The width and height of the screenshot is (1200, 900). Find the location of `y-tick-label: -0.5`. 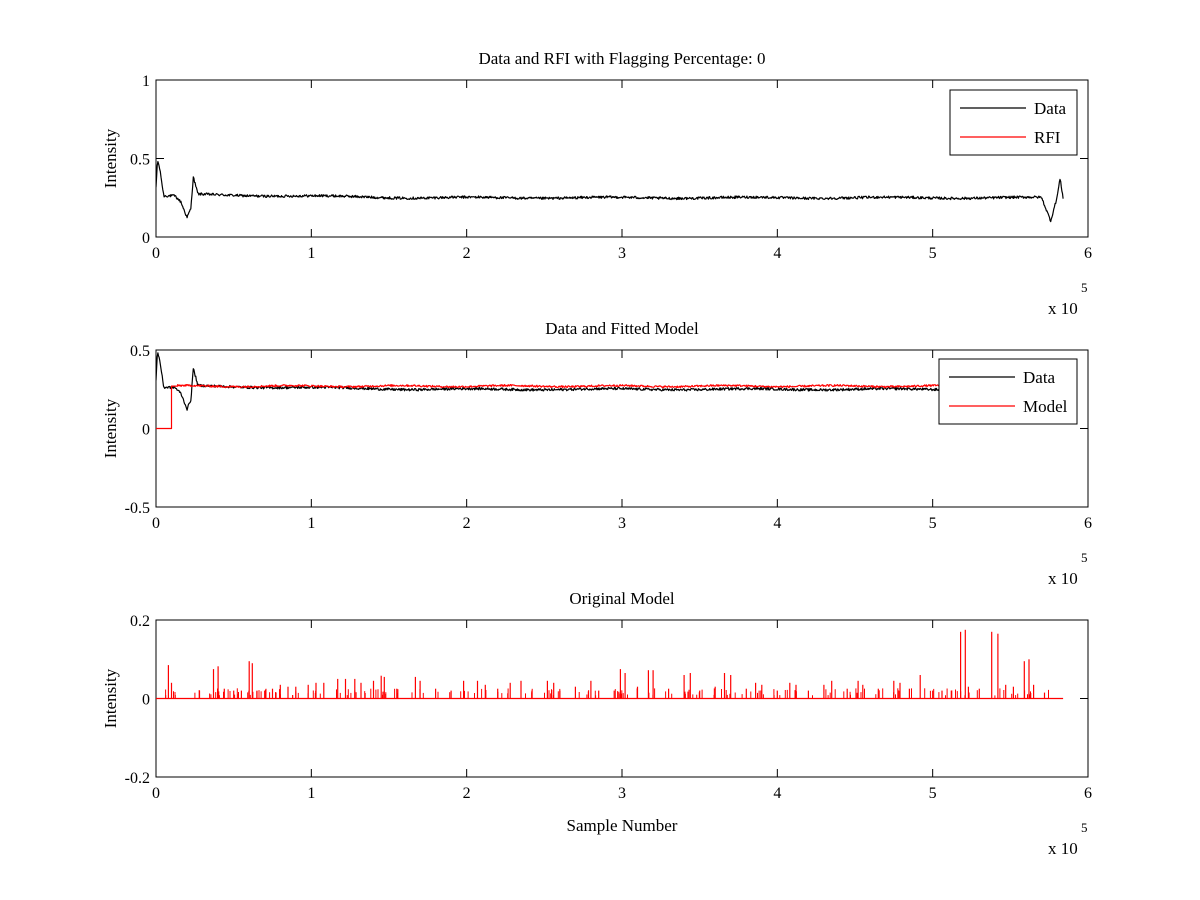

y-tick-label: -0.5 is located at coordinates (137, 508).